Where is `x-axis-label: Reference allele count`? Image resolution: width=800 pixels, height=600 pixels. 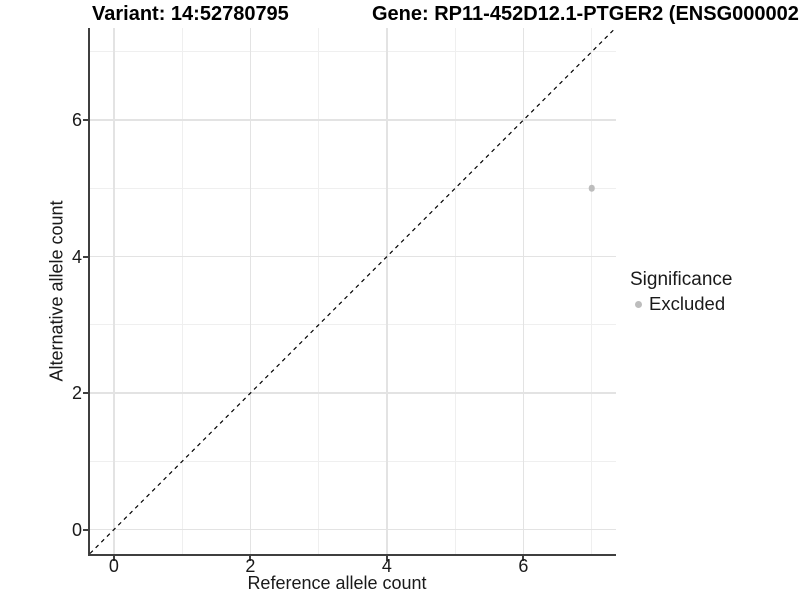 x-axis-label: Reference allele count is located at coordinates (337, 583).